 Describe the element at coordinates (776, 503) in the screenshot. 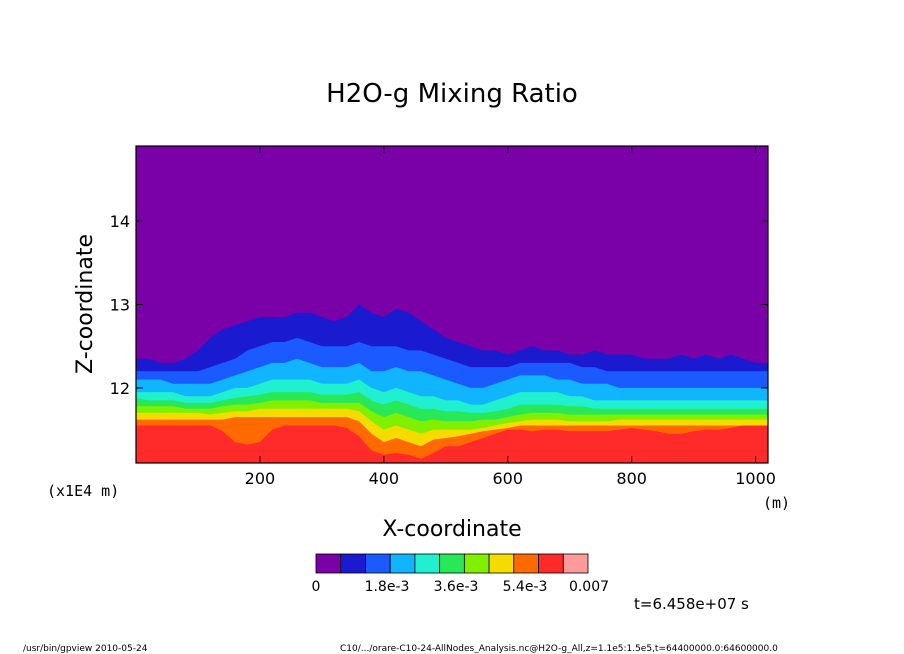

I see `x-unit-label: (m)` at that location.